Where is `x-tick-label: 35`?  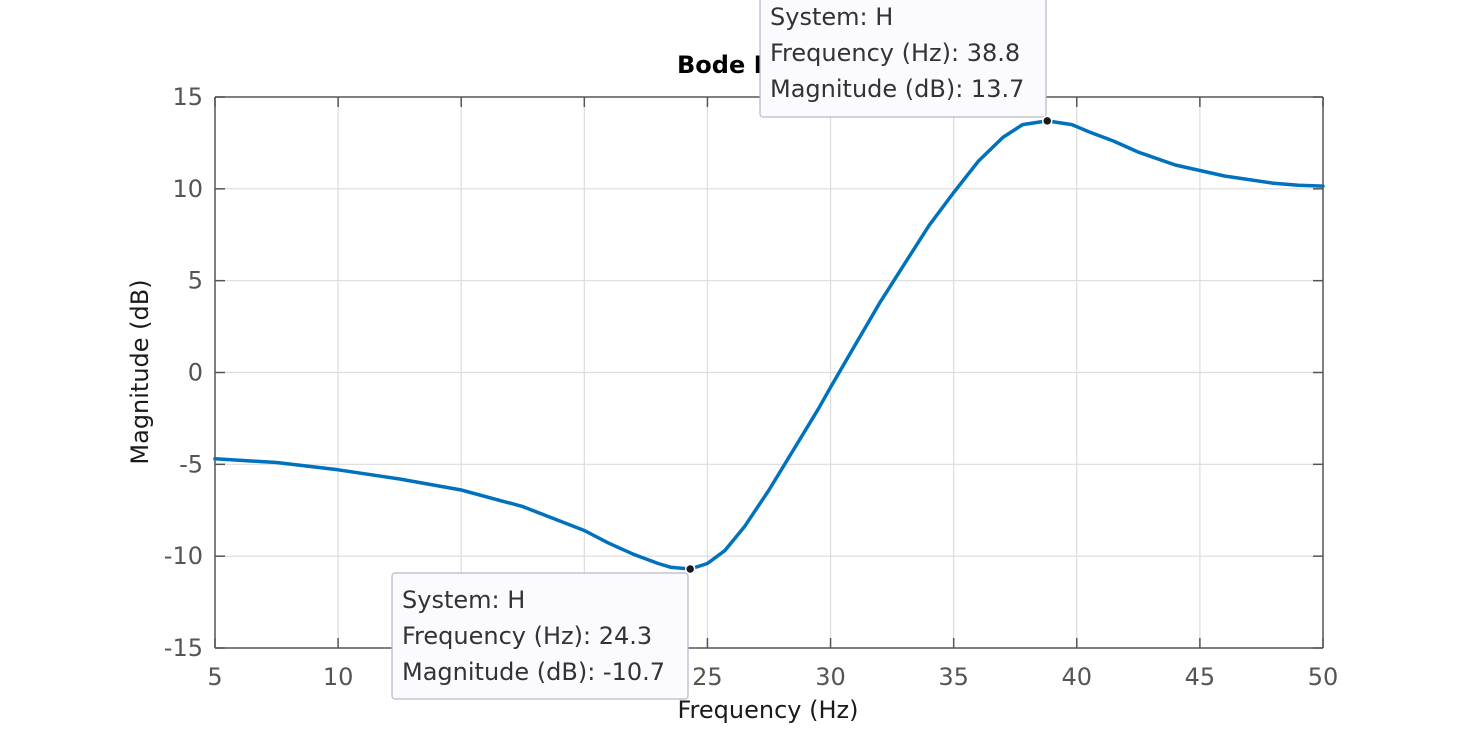 x-tick-label: 35 is located at coordinates (953, 677).